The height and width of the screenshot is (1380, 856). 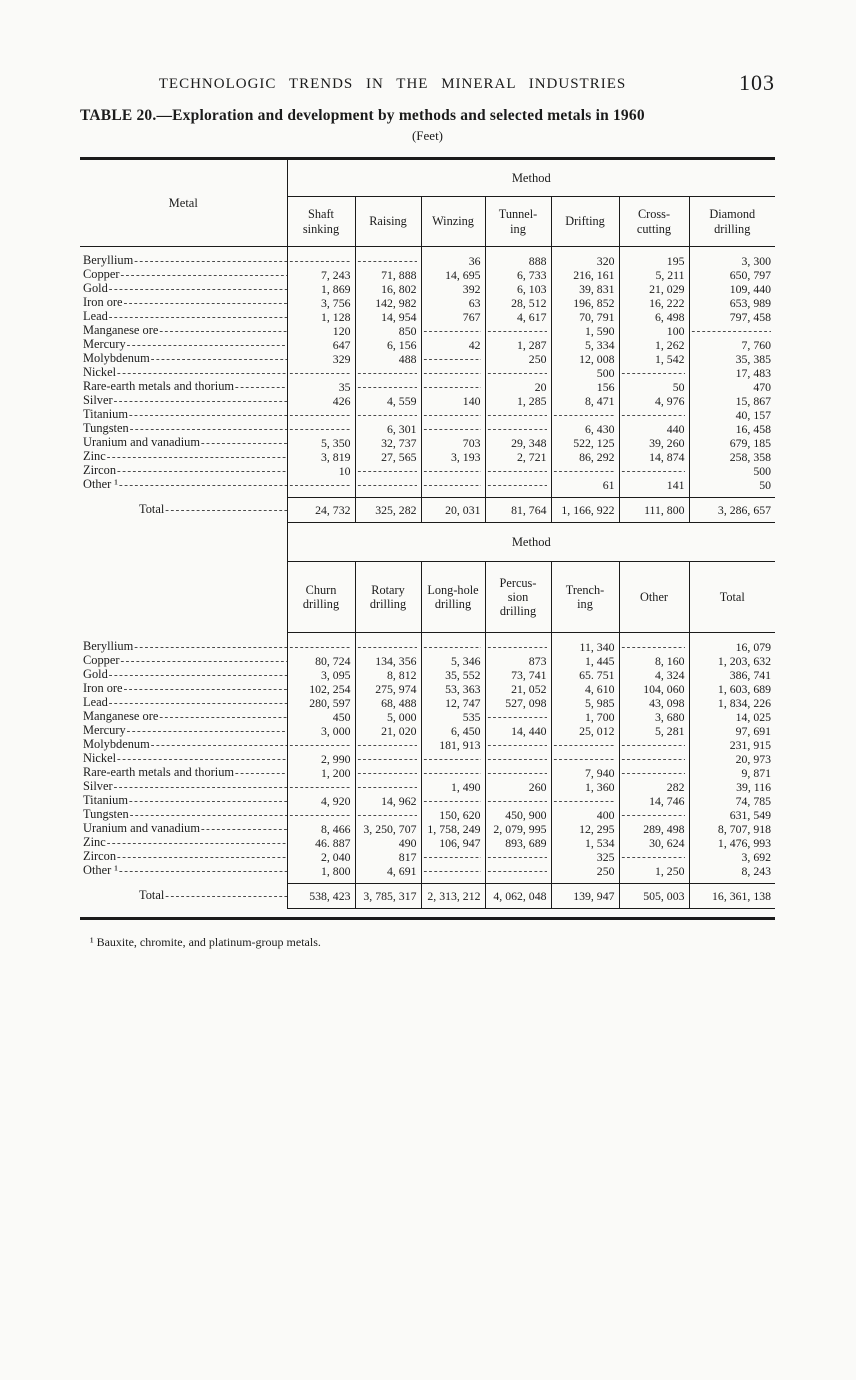 I want to click on value-cell: 35, so click(x=320, y=387).